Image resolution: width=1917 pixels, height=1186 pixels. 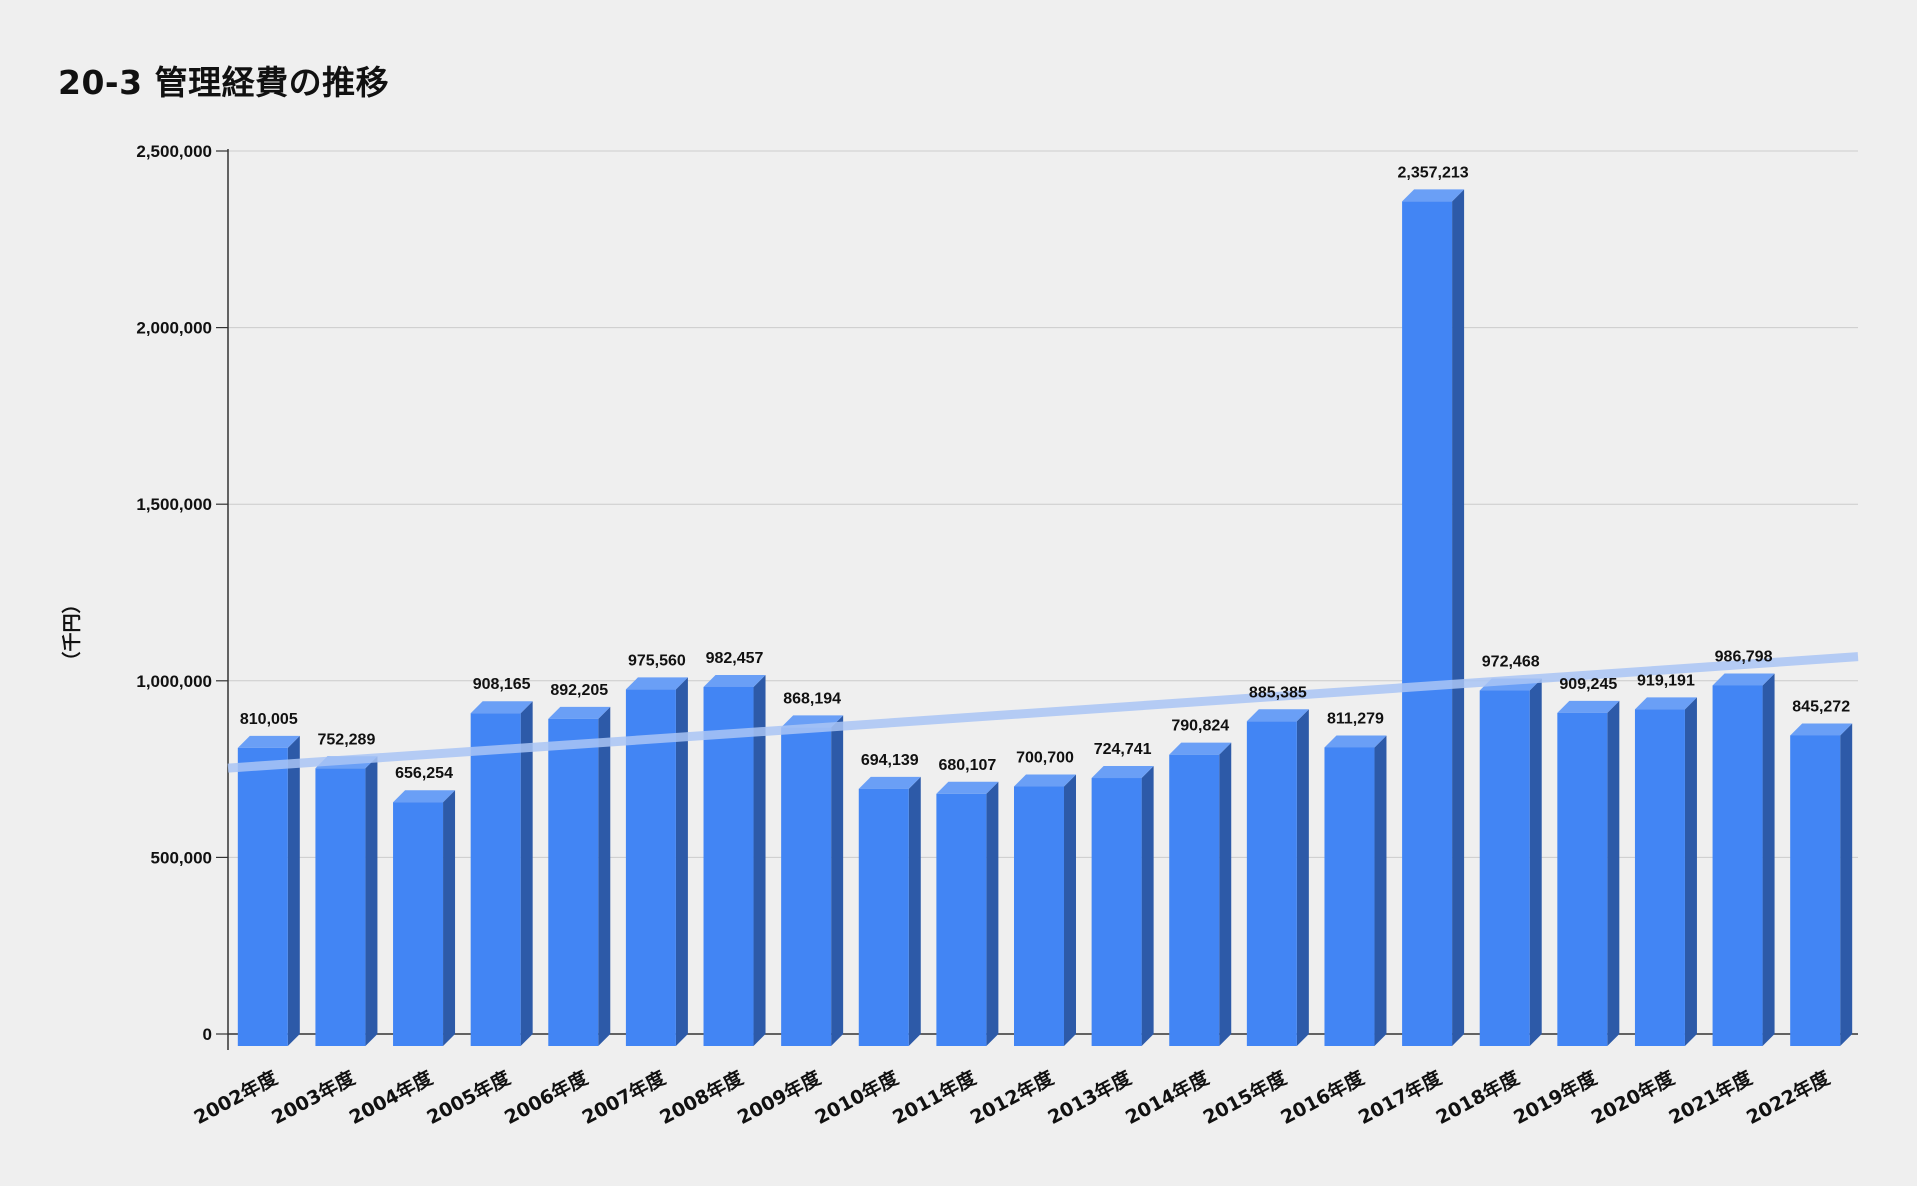 I want to click on data-label: 919,191, so click(x=1666, y=680).